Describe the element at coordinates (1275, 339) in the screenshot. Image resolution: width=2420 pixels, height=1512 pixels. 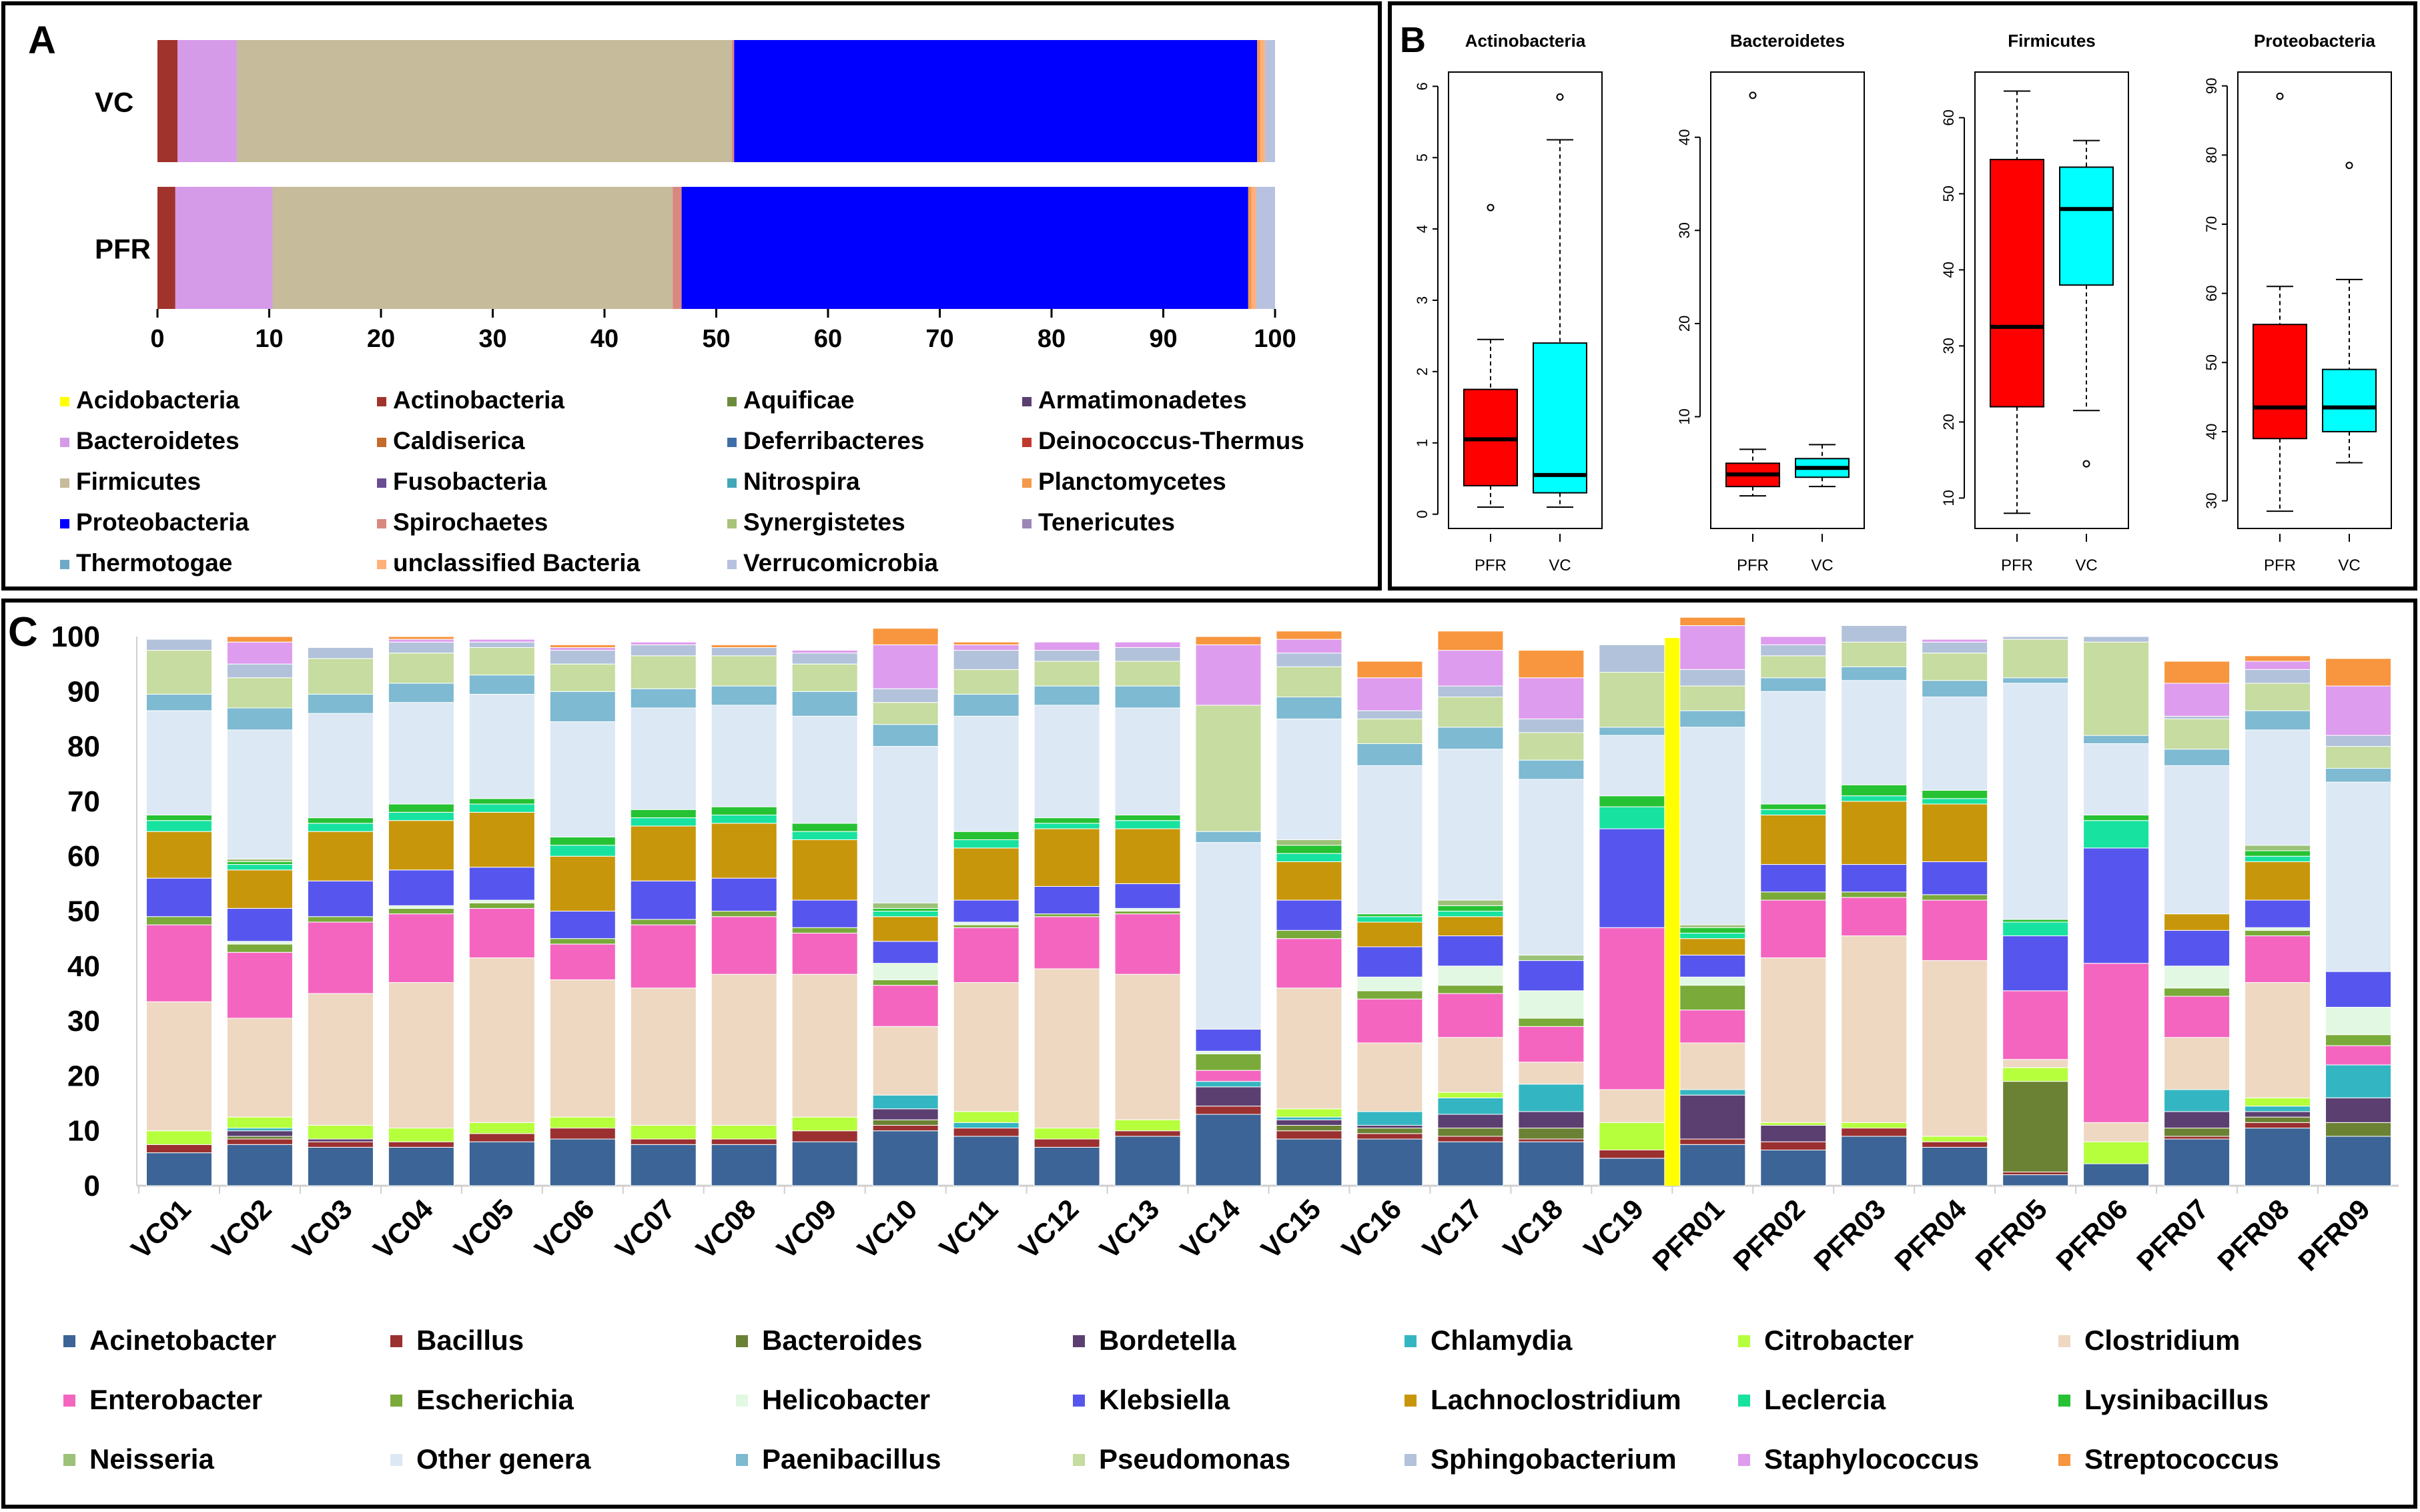
I see `x-tick-label: 100` at that location.